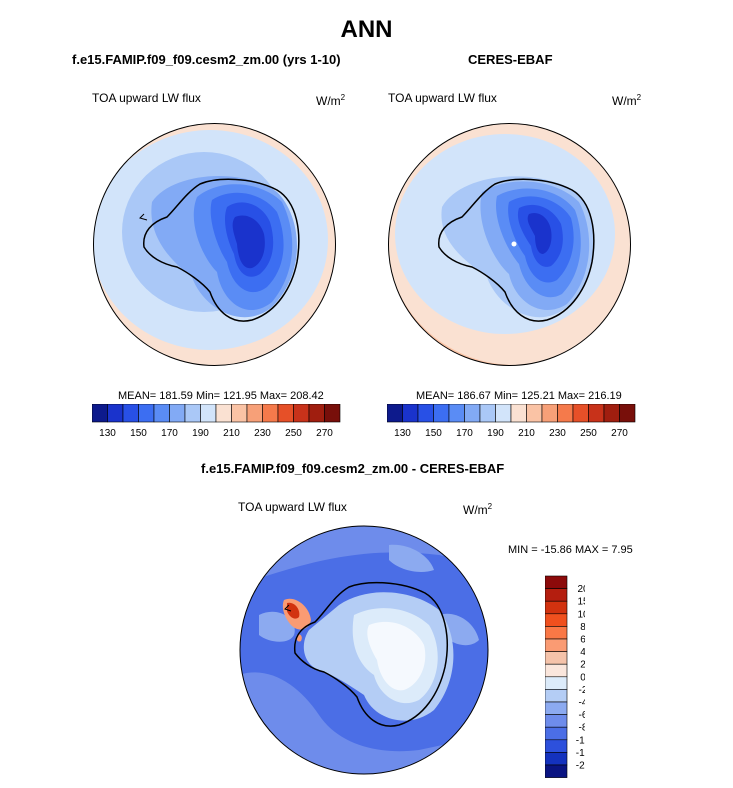 The image size is (733, 788). What do you see at coordinates (262, 433) in the screenshot?
I see `panel1-colorbar-tick-label: 230` at bounding box center [262, 433].